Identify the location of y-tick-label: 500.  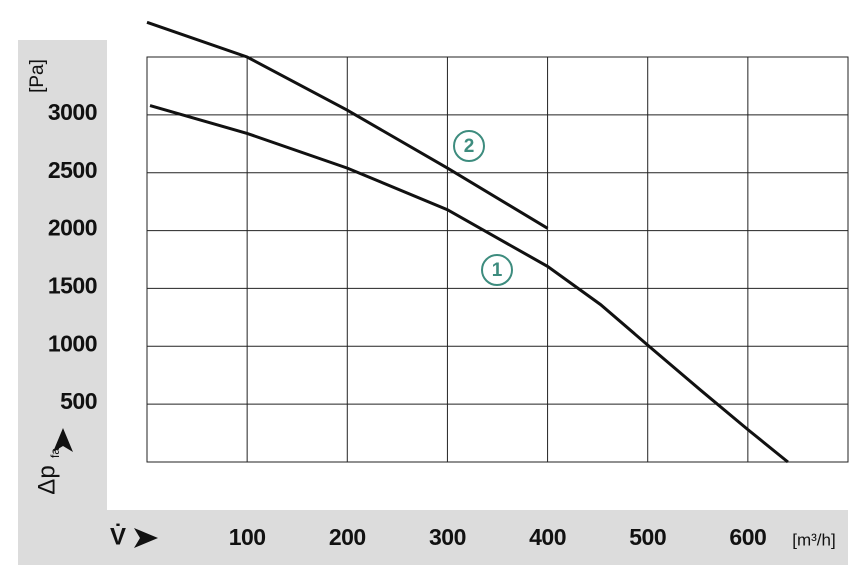
(78, 401).